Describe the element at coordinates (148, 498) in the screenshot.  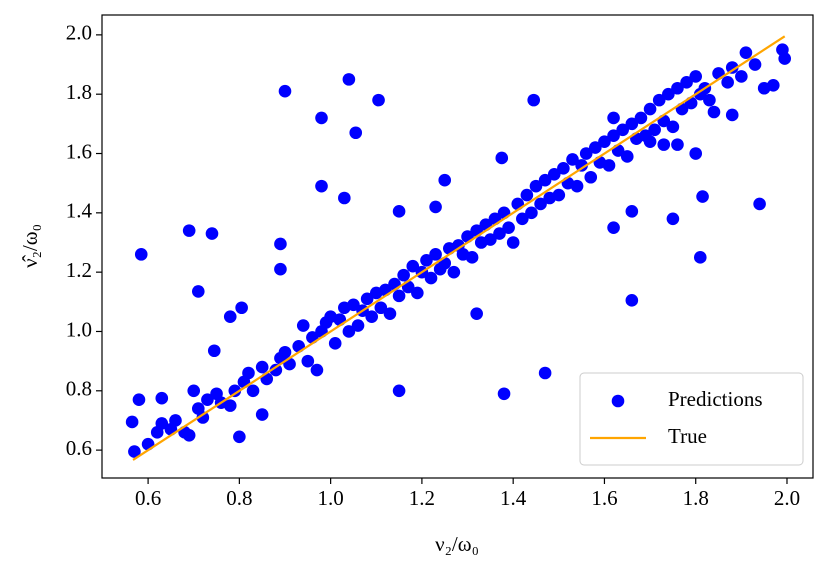
I see `x-tick-label: 0.6` at that location.